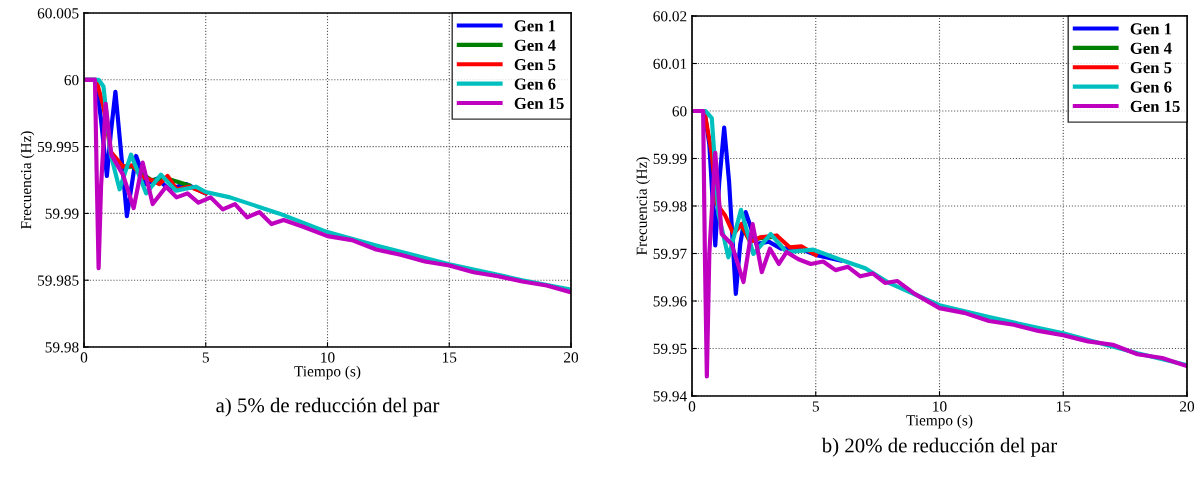 The width and height of the screenshot is (1204, 479). I want to click on y-tick-label: 59.96, so click(670, 301).